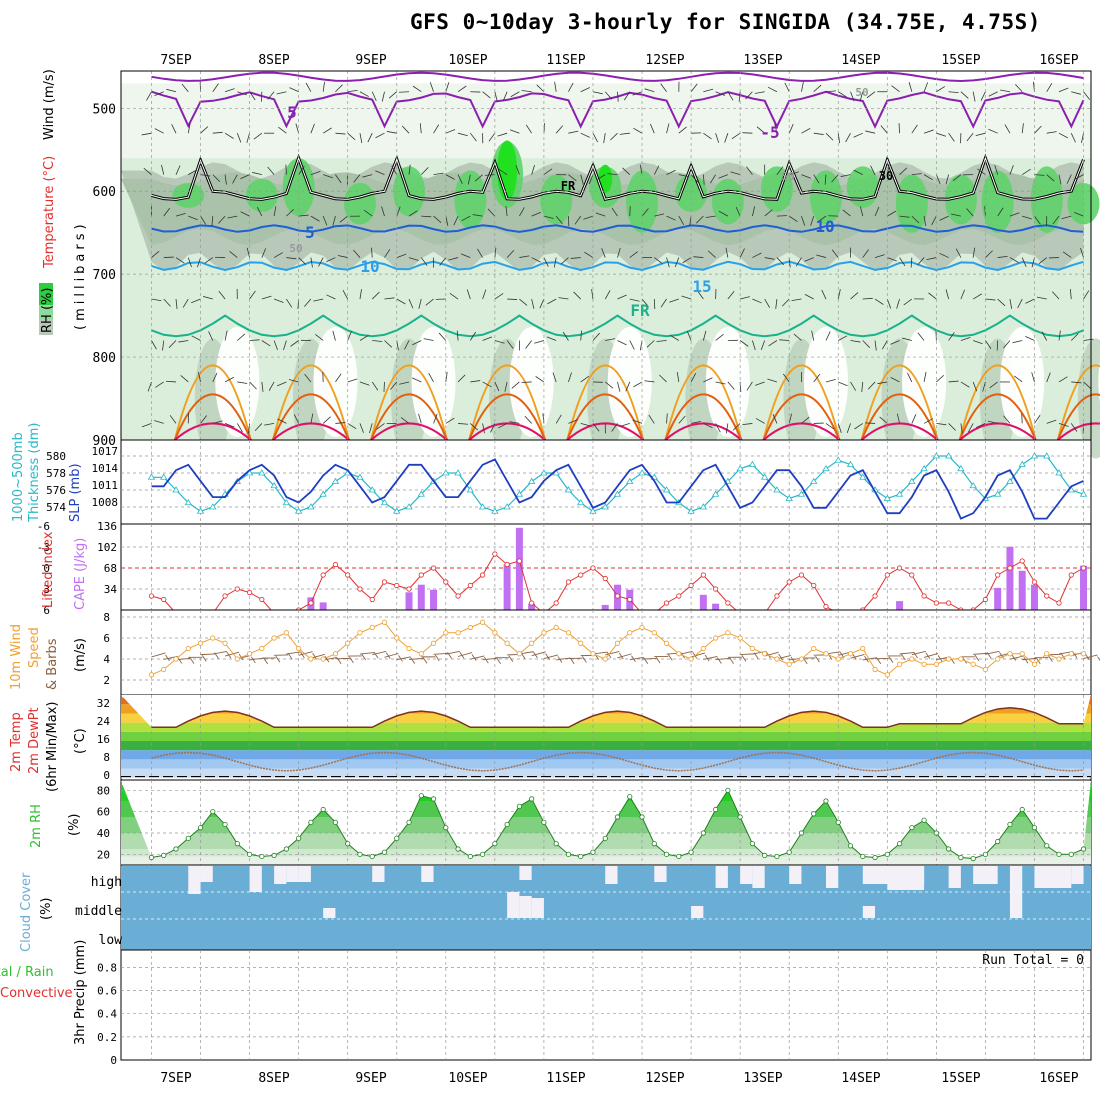  Describe the element at coordinates (104, 109) in the screenshot. I see `pressure-tick: 500` at that location.